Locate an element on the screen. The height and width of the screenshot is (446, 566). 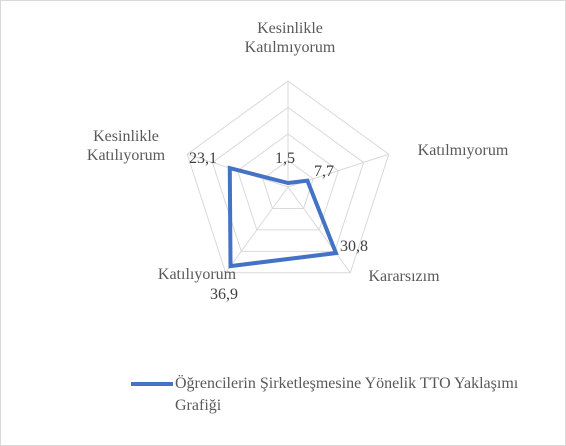
legend-swatch is located at coordinates (152, 384).